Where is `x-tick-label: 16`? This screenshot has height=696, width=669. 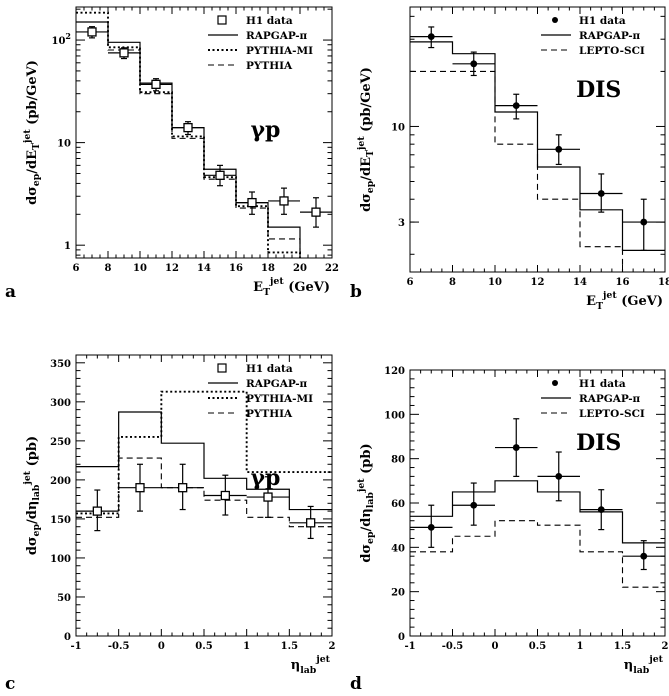
x-tick-label: 16 is located at coordinates (236, 268).